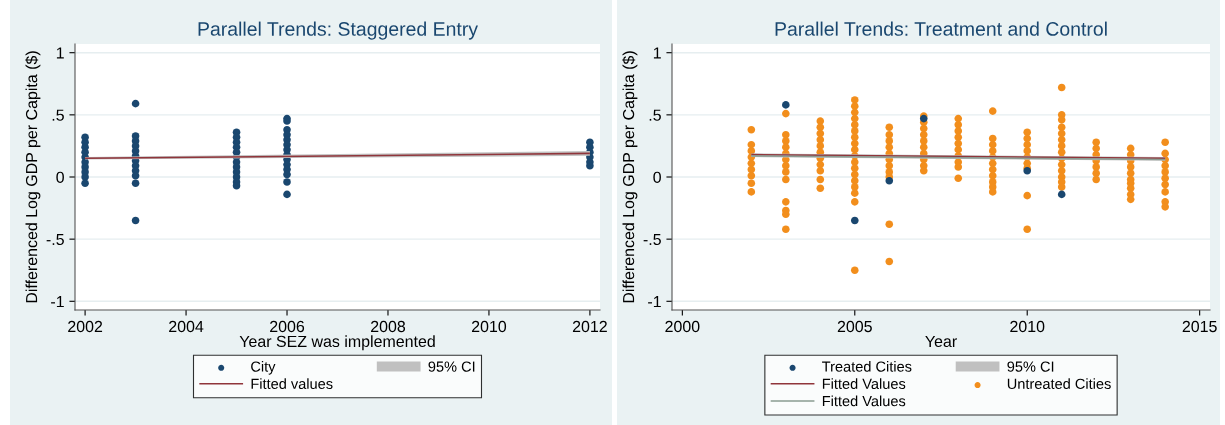 The height and width of the screenshot is (425, 1225). What do you see at coordinates (85, 326) in the screenshot?
I see `x-tick-label: 2002` at bounding box center [85, 326].